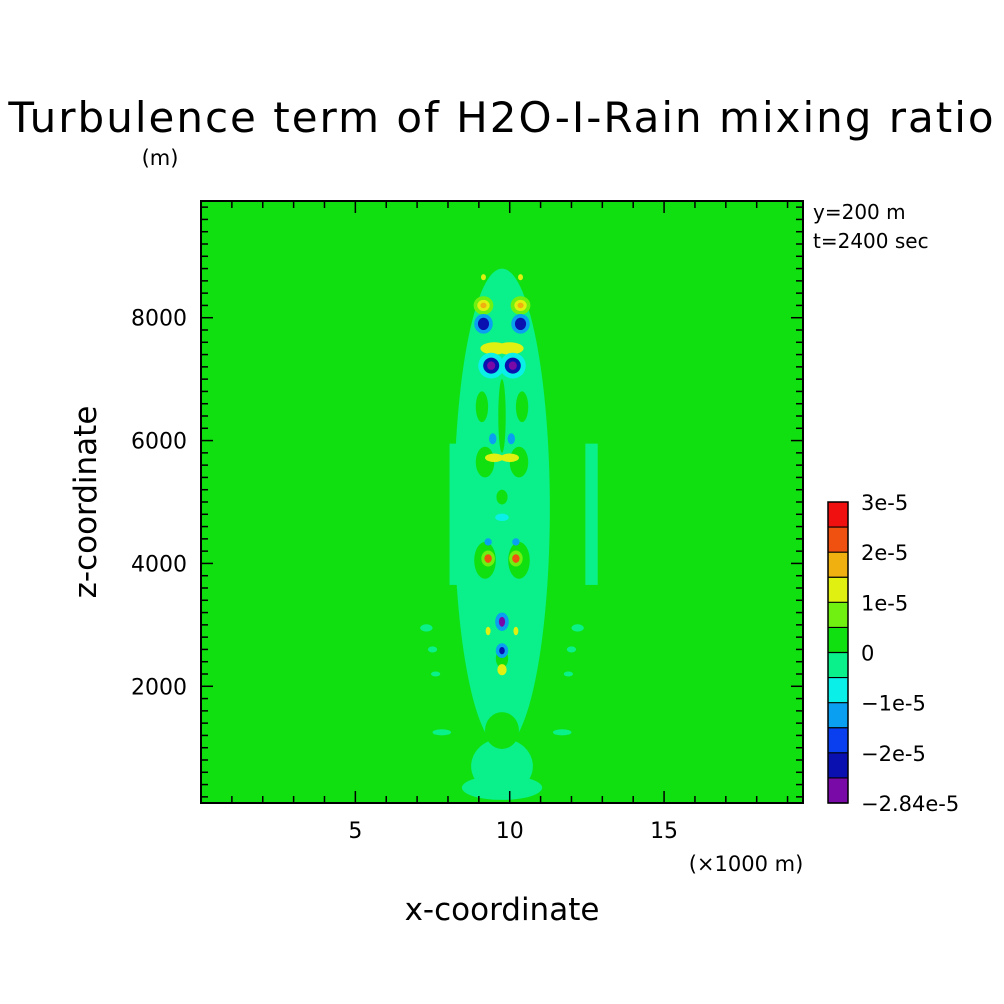 The width and height of the screenshot is (1004, 1004). I want to click on colorbar-label: 2e-5, so click(884, 553).